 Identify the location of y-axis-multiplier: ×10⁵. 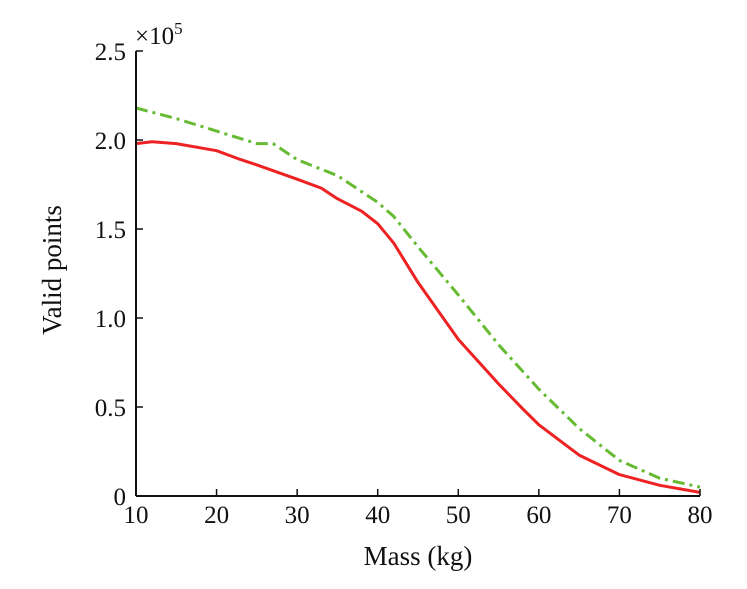
(159, 34).